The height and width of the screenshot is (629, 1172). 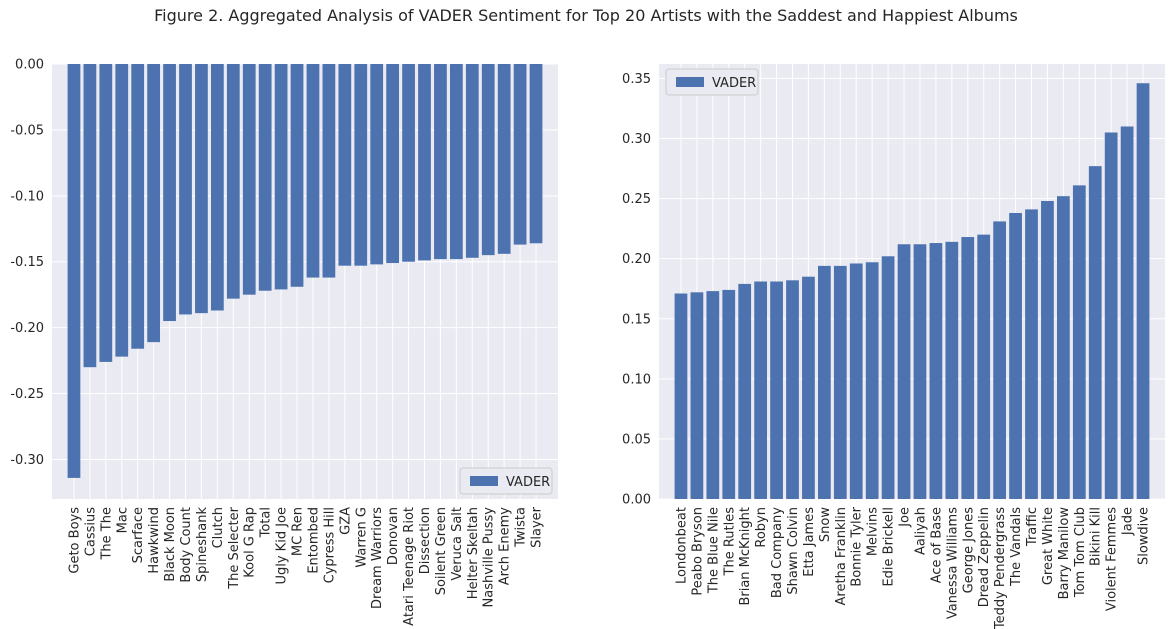 I want to click on x-tick-label: Helter Skeltah, so click(x=473, y=553).